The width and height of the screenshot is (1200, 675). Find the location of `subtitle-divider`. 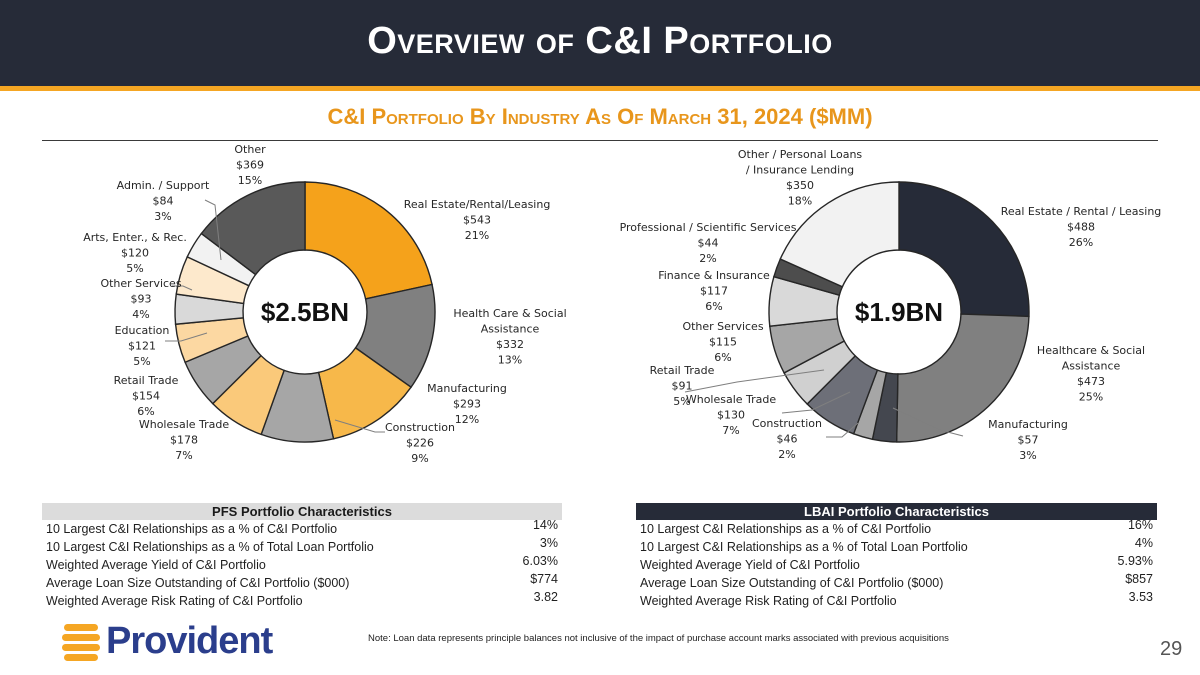

subtitle-divider is located at coordinates (600, 140).